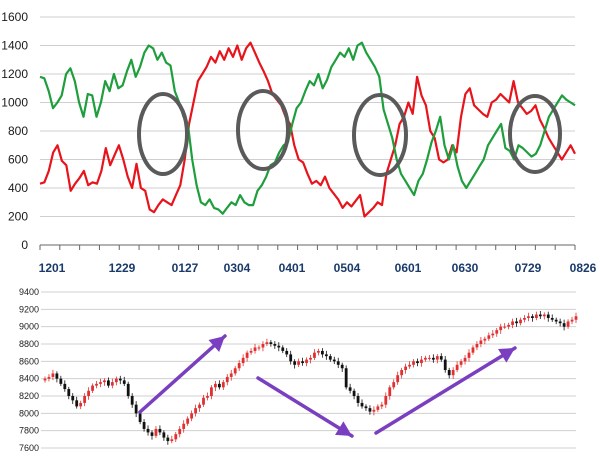 The image size is (600, 456). Describe the element at coordinates (14, 74) in the screenshot. I see `top-y-tick: 1200` at that location.